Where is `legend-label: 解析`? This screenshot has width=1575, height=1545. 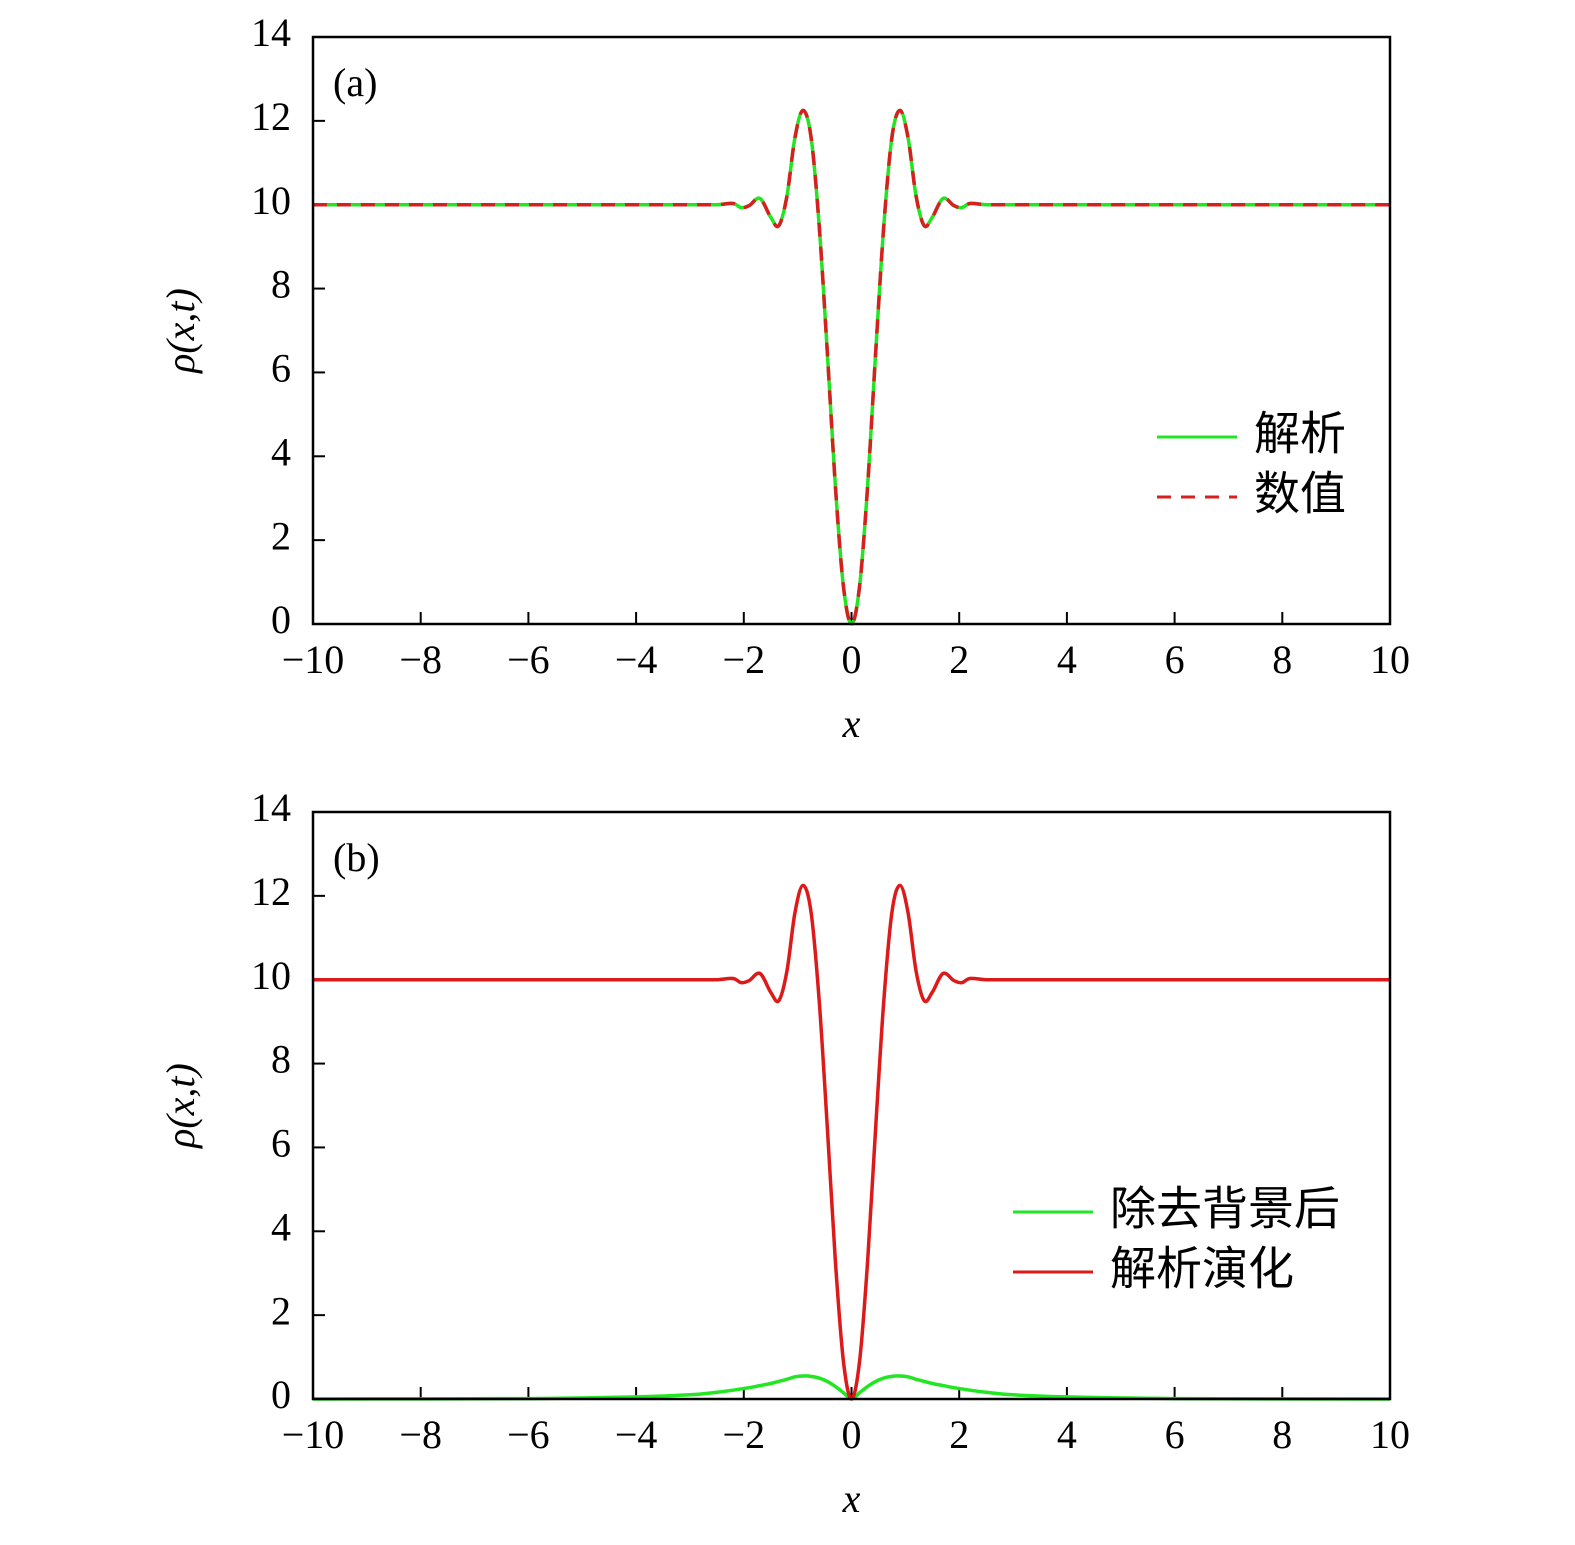
legend-label: 解析 is located at coordinates (1300, 434).